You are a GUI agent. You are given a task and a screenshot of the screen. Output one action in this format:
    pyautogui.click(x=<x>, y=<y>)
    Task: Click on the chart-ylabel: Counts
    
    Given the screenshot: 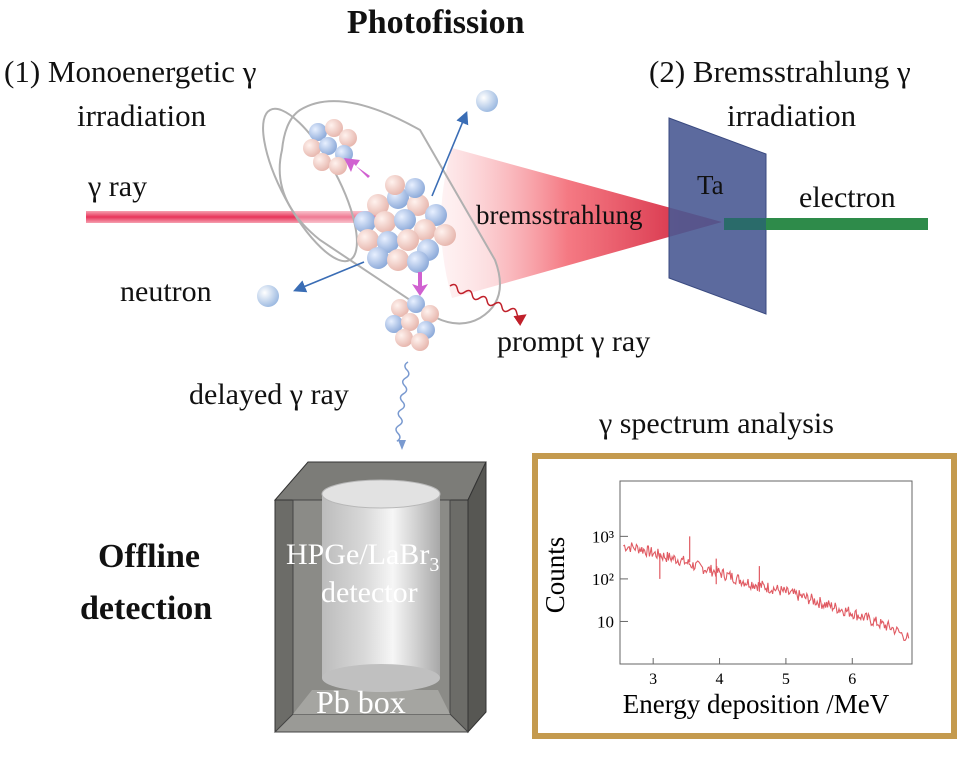 What is the action you would take?
    pyautogui.click(x=555, y=575)
    